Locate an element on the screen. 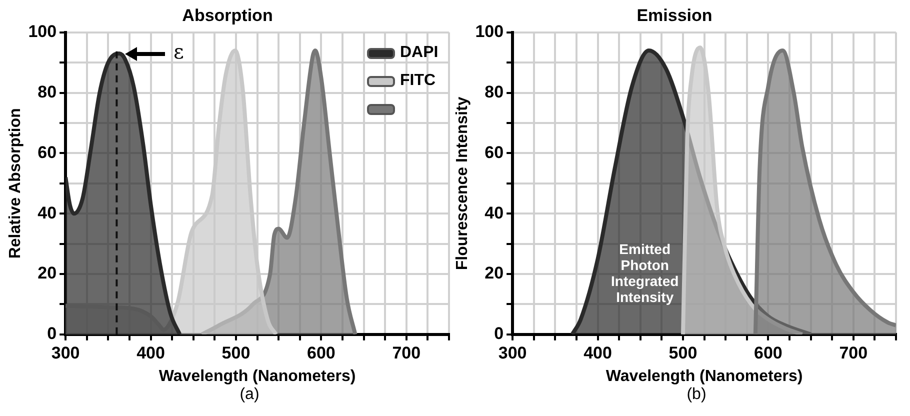  legend-label: FITC is located at coordinates (418, 81).